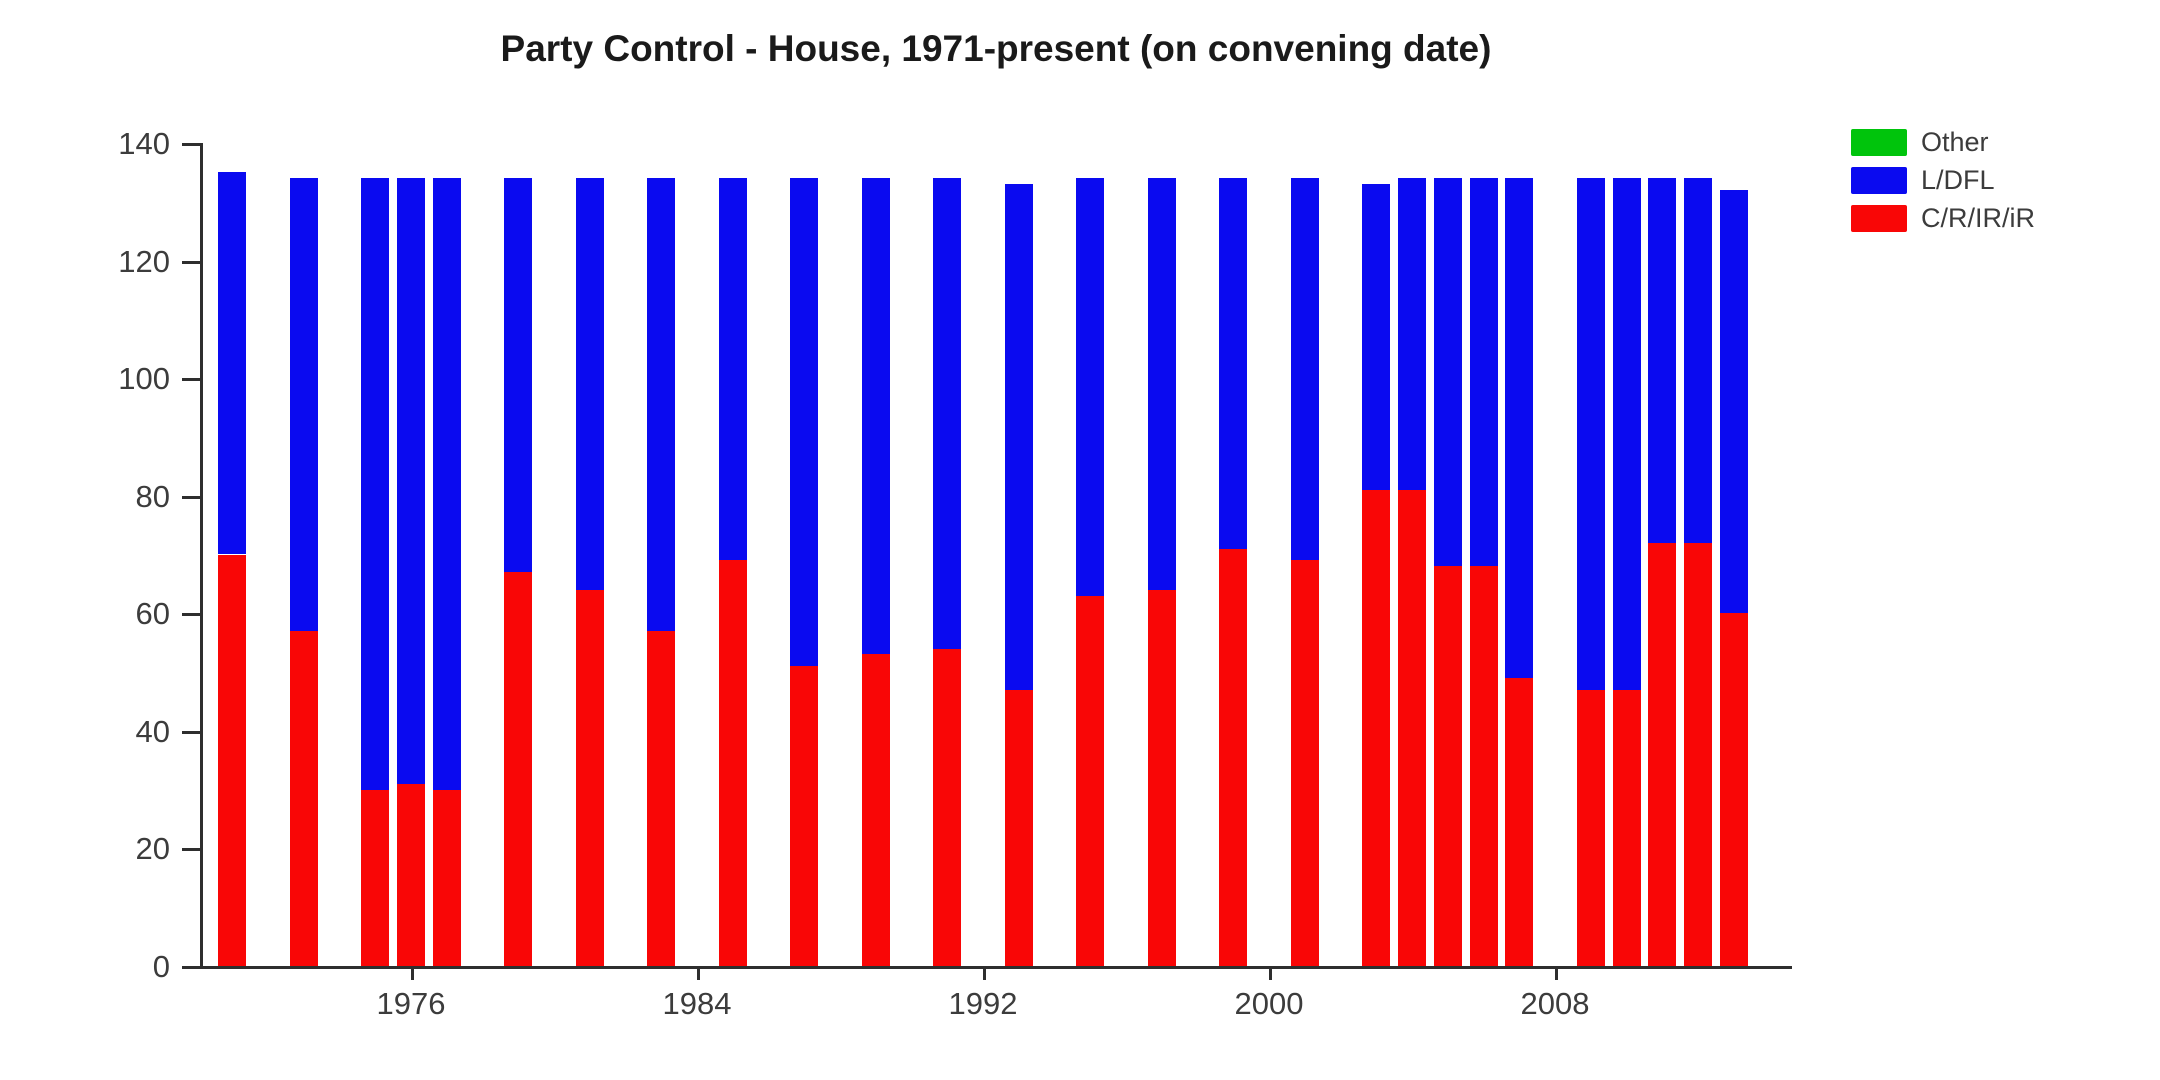  I want to click on legend-row-ldfl: L/DFL, so click(1943, 180).